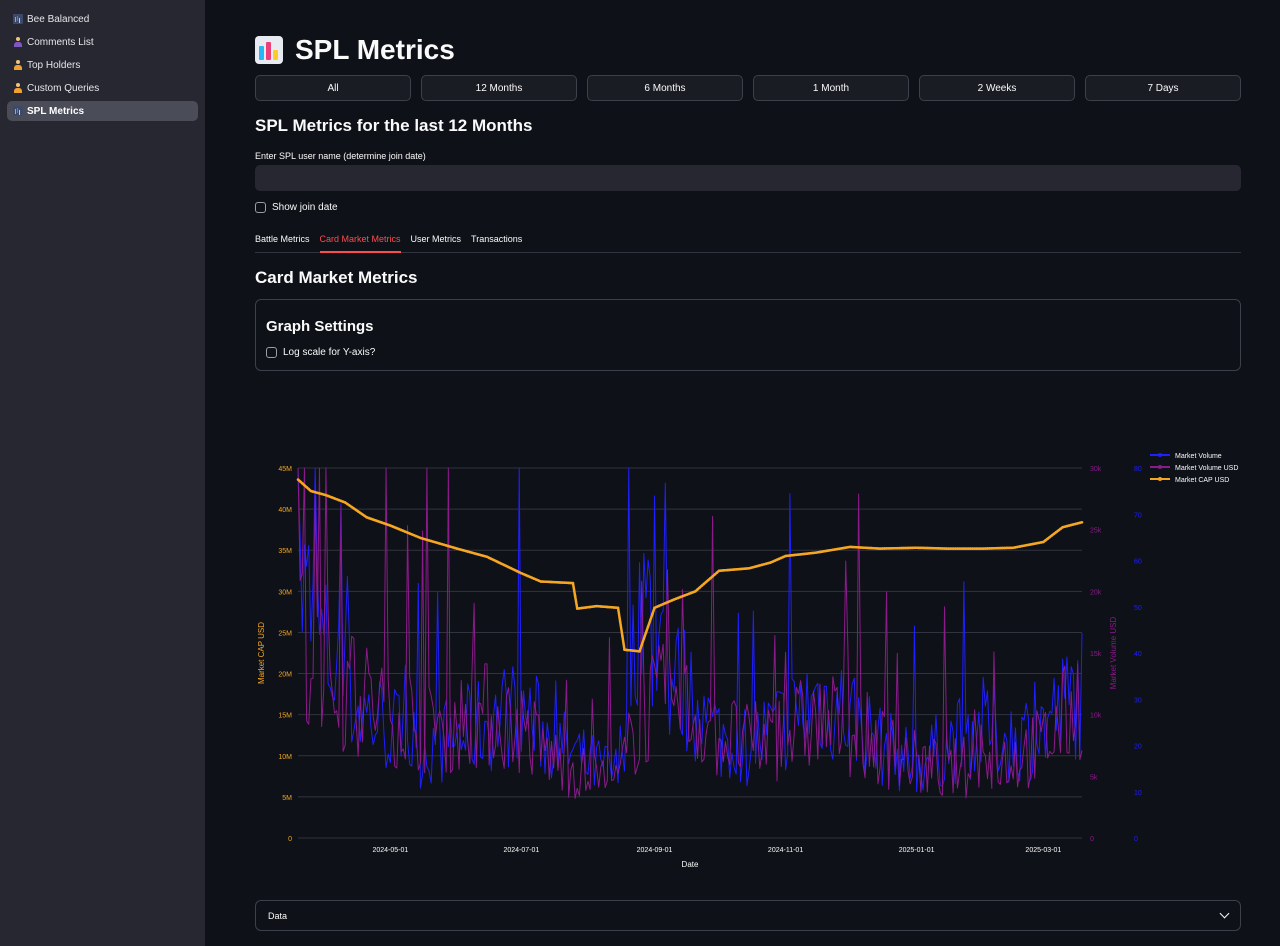  What do you see at coordinates (748, 178) in the screenshot?
I see `username-input` at bounding box center [748, 178].